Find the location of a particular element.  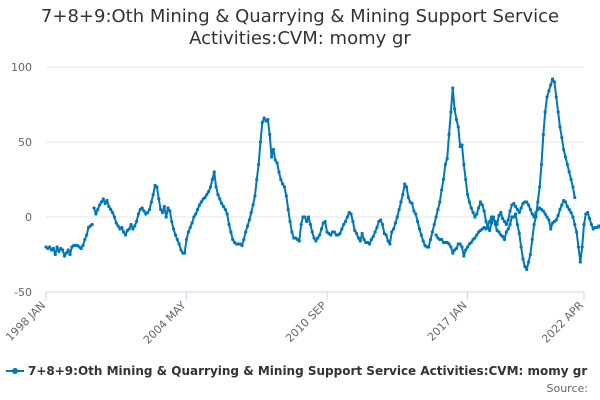

source-label: Source: is located at coordinates (567, 388).